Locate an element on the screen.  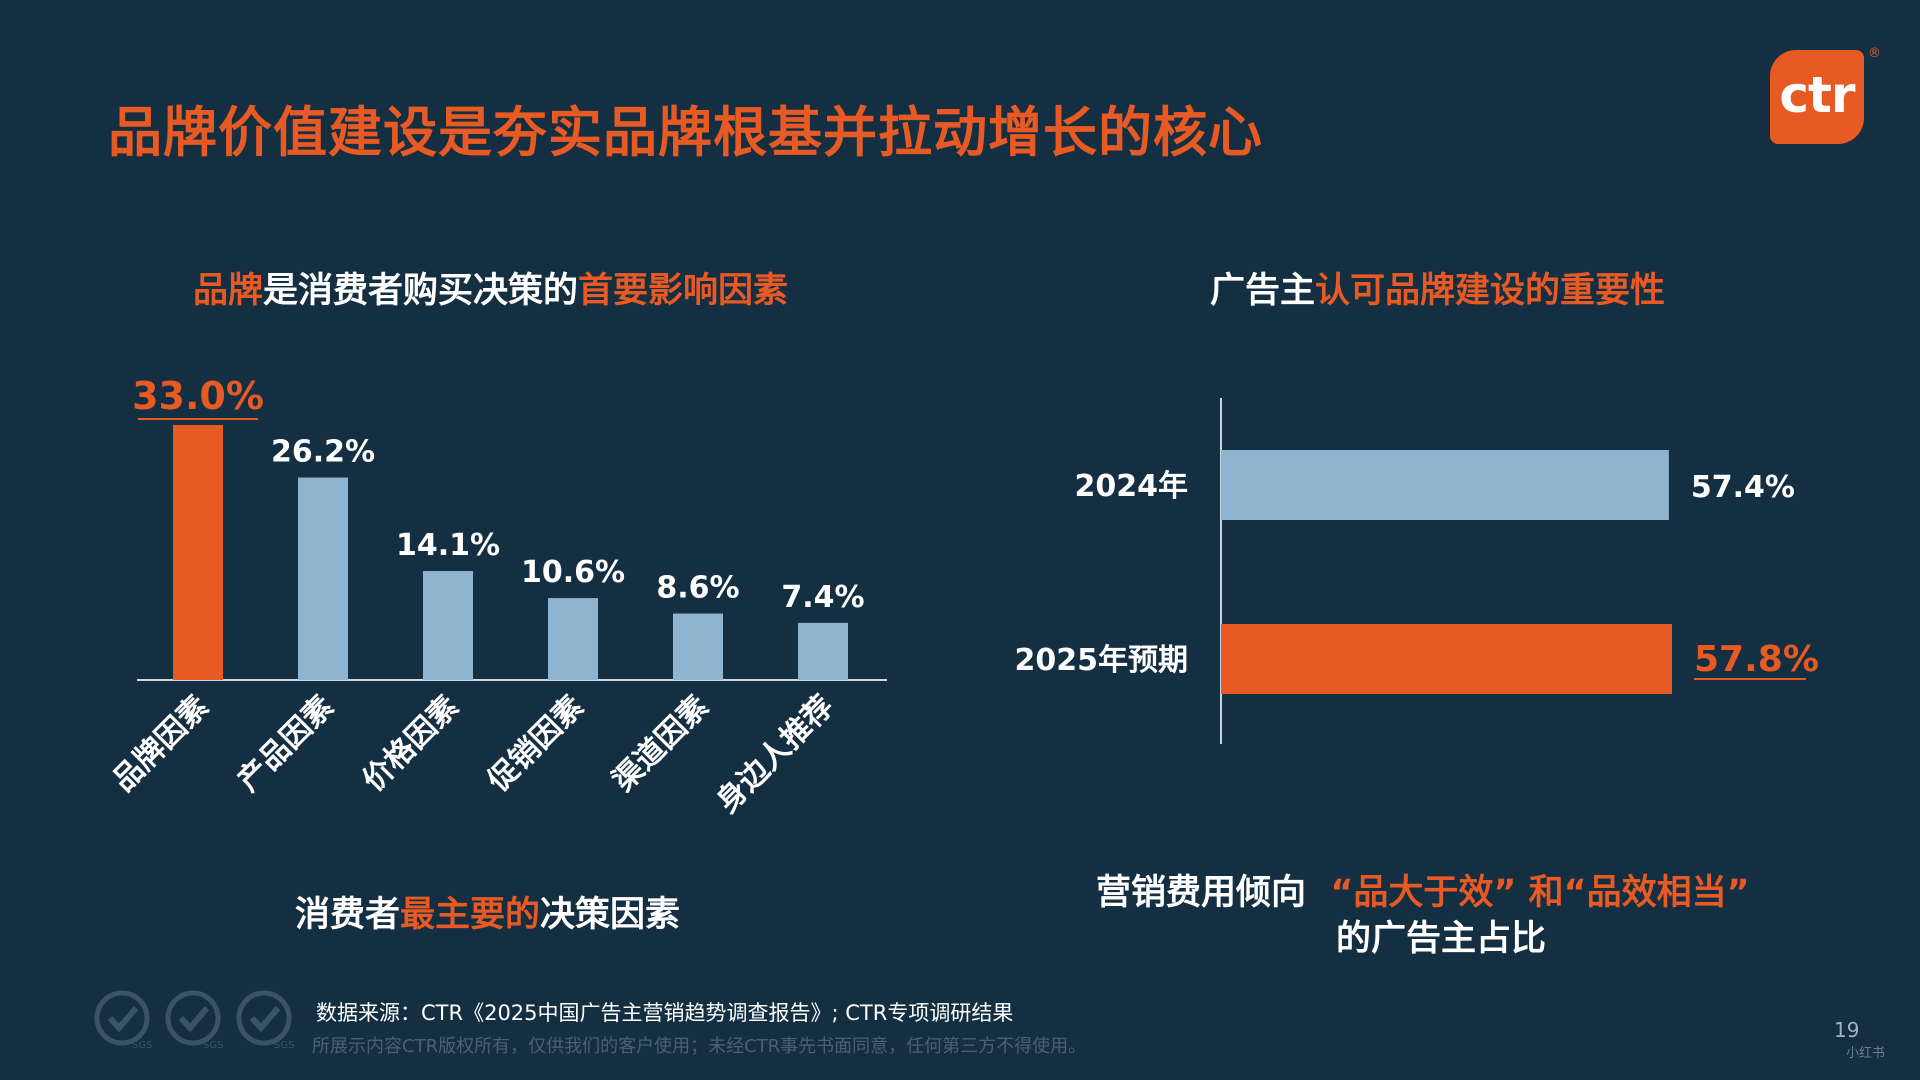
subtitle-highlight-primary: 首要影响因素 is located at coordinates (683, 291).